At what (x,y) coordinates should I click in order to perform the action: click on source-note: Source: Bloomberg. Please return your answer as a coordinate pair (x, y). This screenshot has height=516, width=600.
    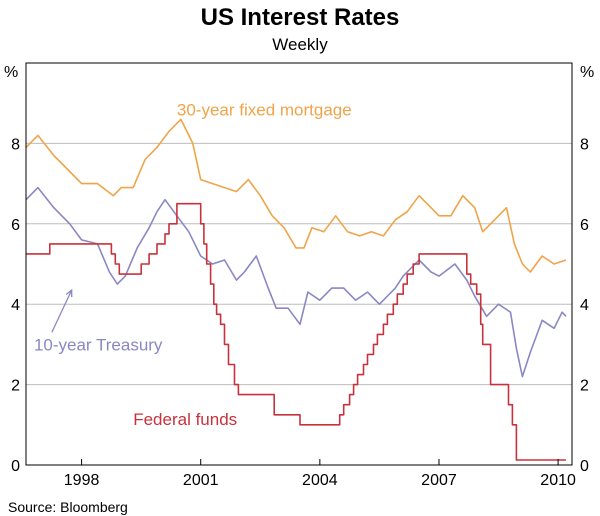
    Looking at the image, I should click on (68, 507).